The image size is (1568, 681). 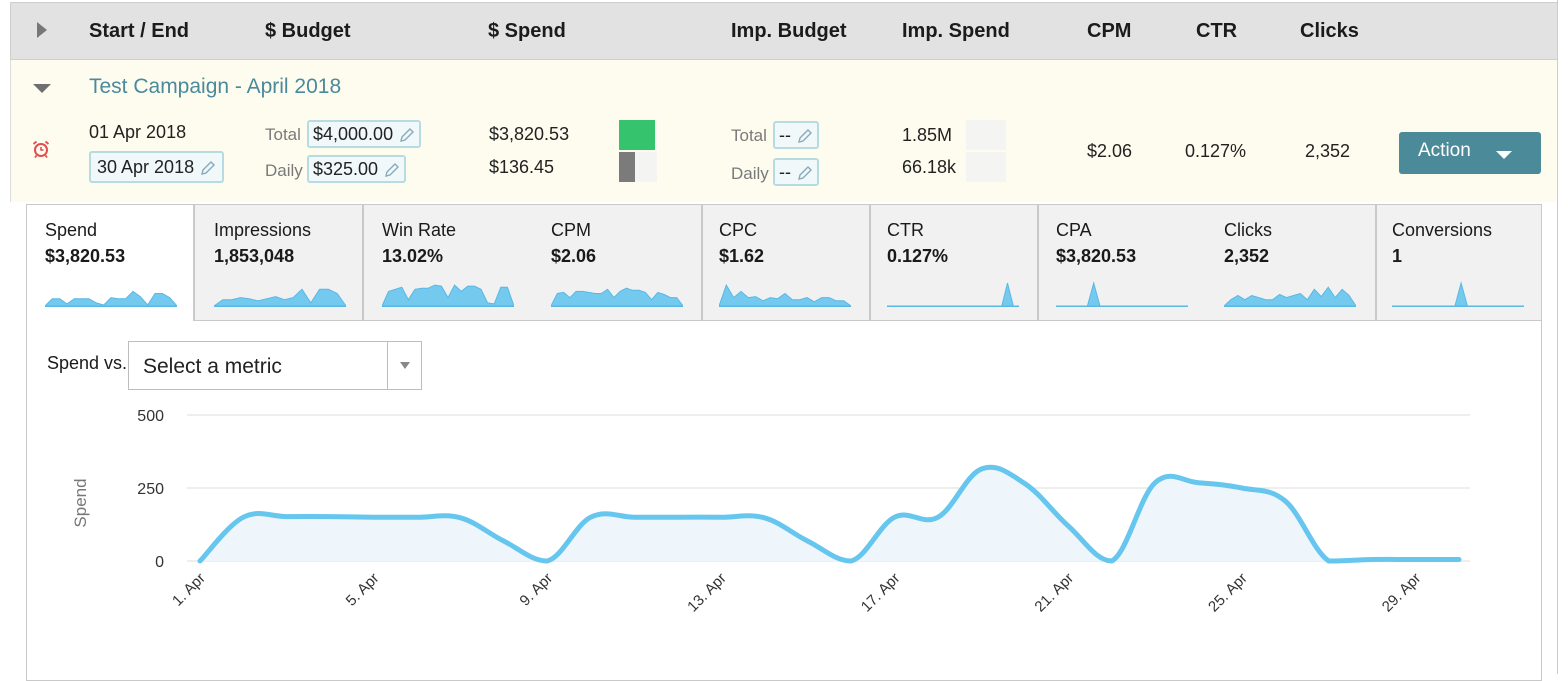 I want to click on action-button: Action, so click(x=1470, y=153).